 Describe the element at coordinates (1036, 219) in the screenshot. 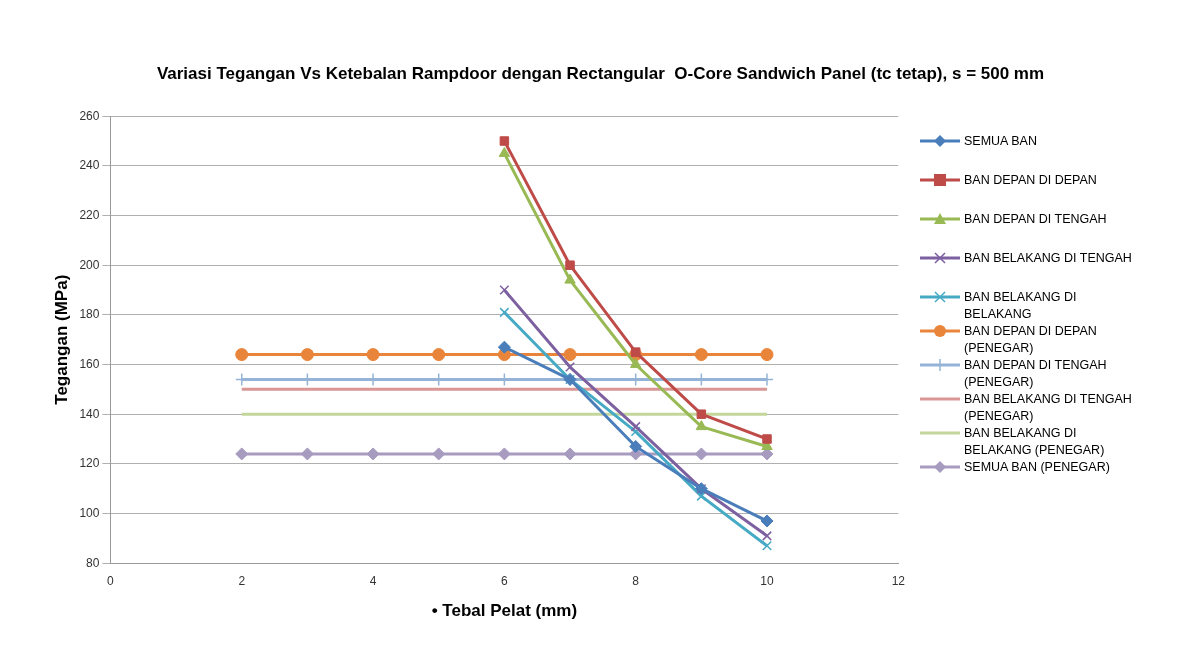

I see `legend-label: BAN DEPAN DI TENGAH` at that location.